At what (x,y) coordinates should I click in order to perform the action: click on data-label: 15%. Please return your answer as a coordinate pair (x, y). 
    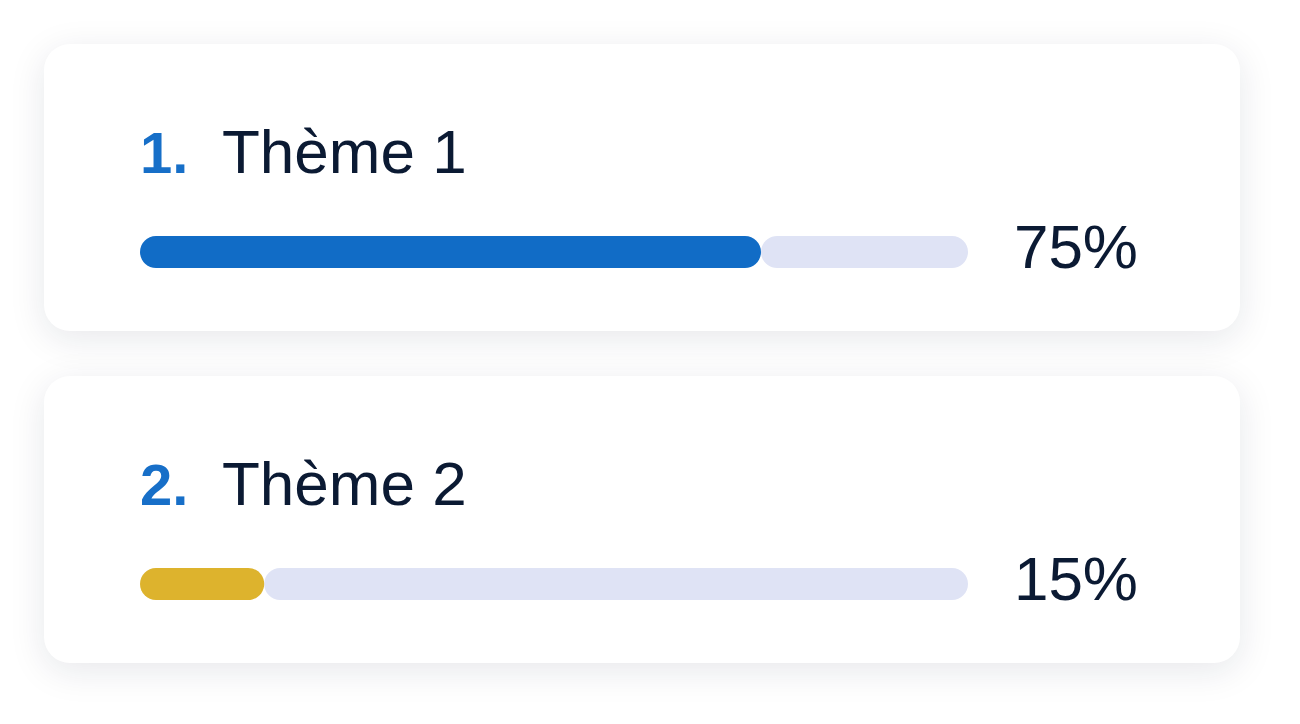
    Looking at the image, I should click on (1075, 578).